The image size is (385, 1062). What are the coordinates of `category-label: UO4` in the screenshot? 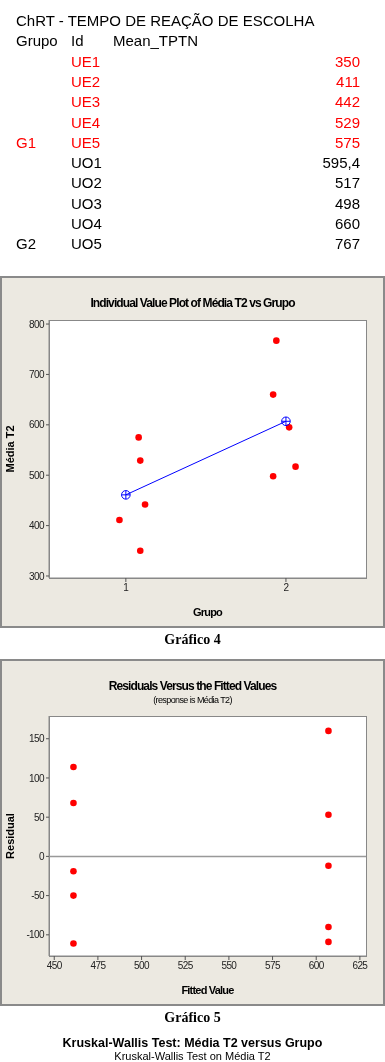 It's located at (86, 223).